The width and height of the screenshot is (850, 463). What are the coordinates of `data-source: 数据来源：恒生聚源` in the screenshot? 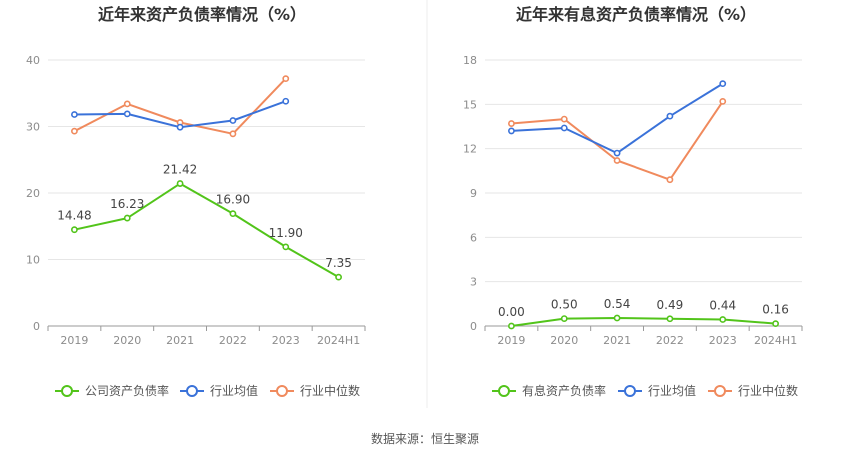 It's located at (425, 438).